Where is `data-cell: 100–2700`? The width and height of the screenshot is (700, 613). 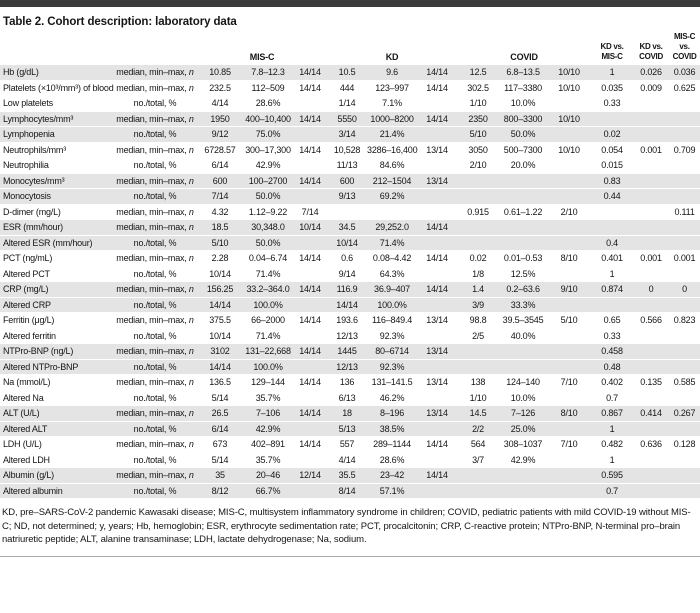
data-cell: 100–2700 is located at coordinates (268, 181).